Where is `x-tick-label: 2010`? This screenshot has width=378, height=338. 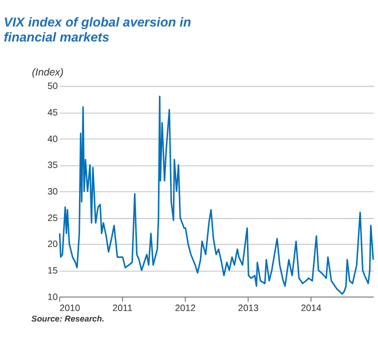
x-tick-label: 2010 is located at coordinates (70, 307).